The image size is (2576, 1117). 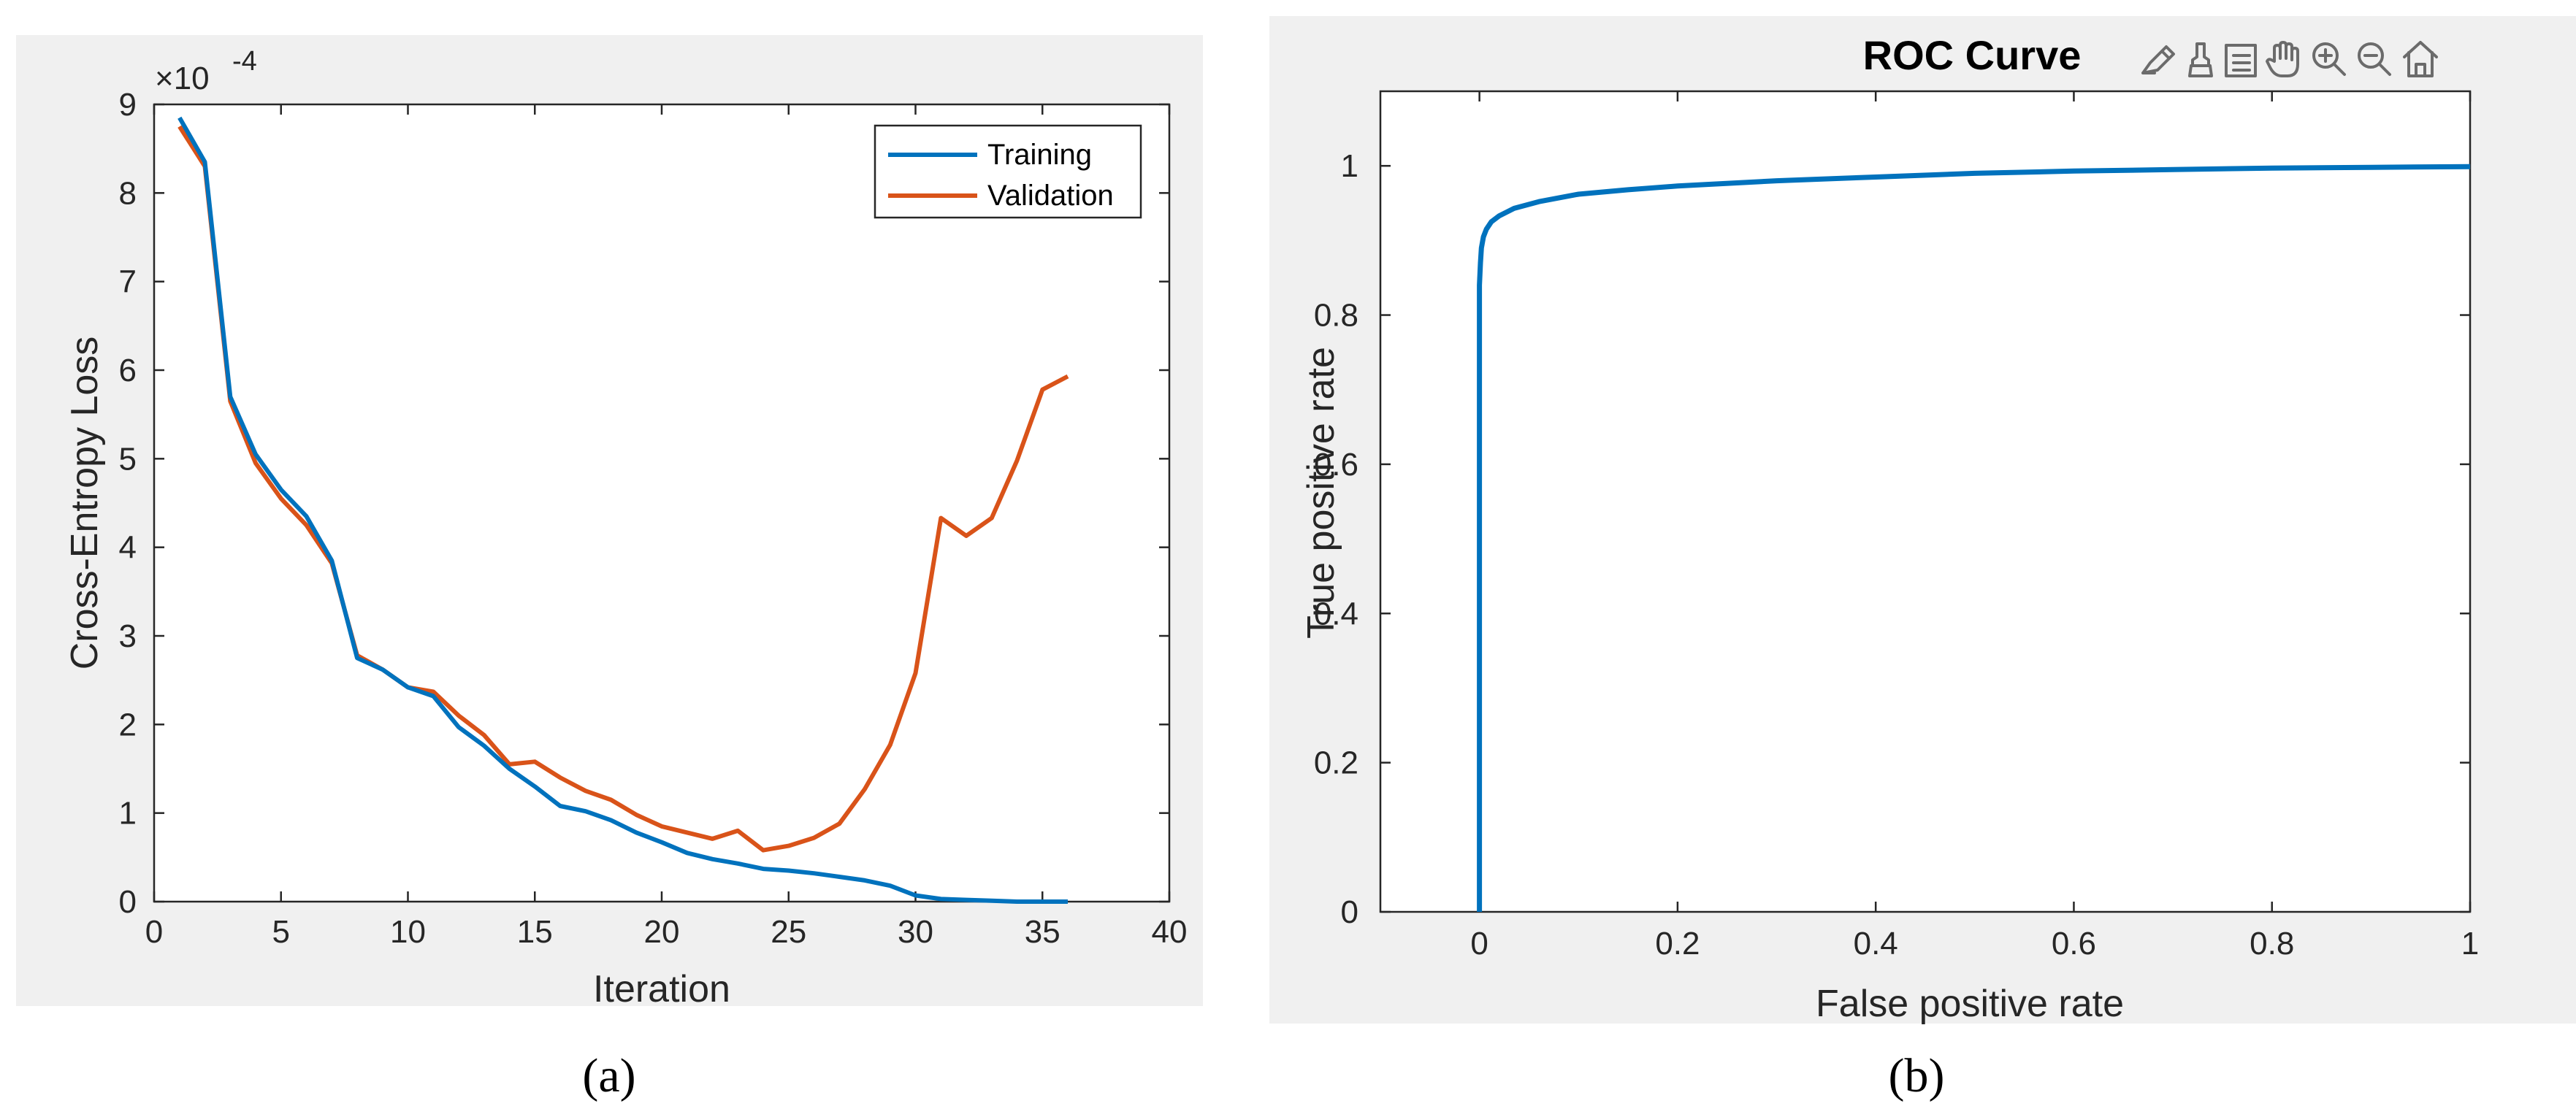 I want to click on loss-exponent-power: -4, so click(x=244, y=61).